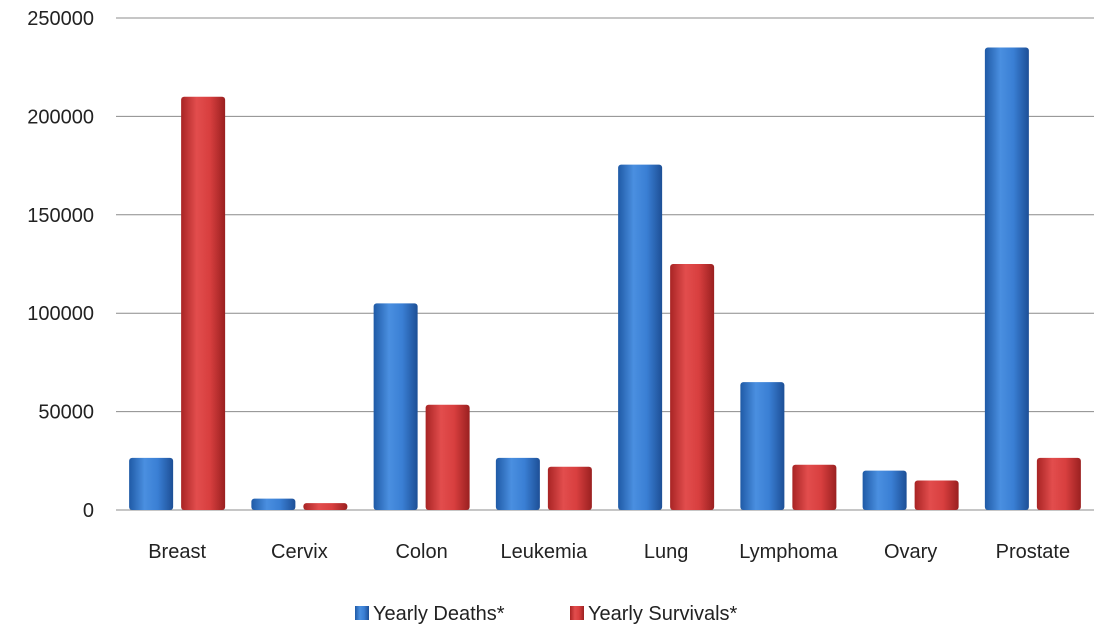 This screenshot has width=1094, height=640. What do you see at coordinates (151, 483) in the screenshot?
I see `bar-breast-deaths` at bounding box center [151, 483].